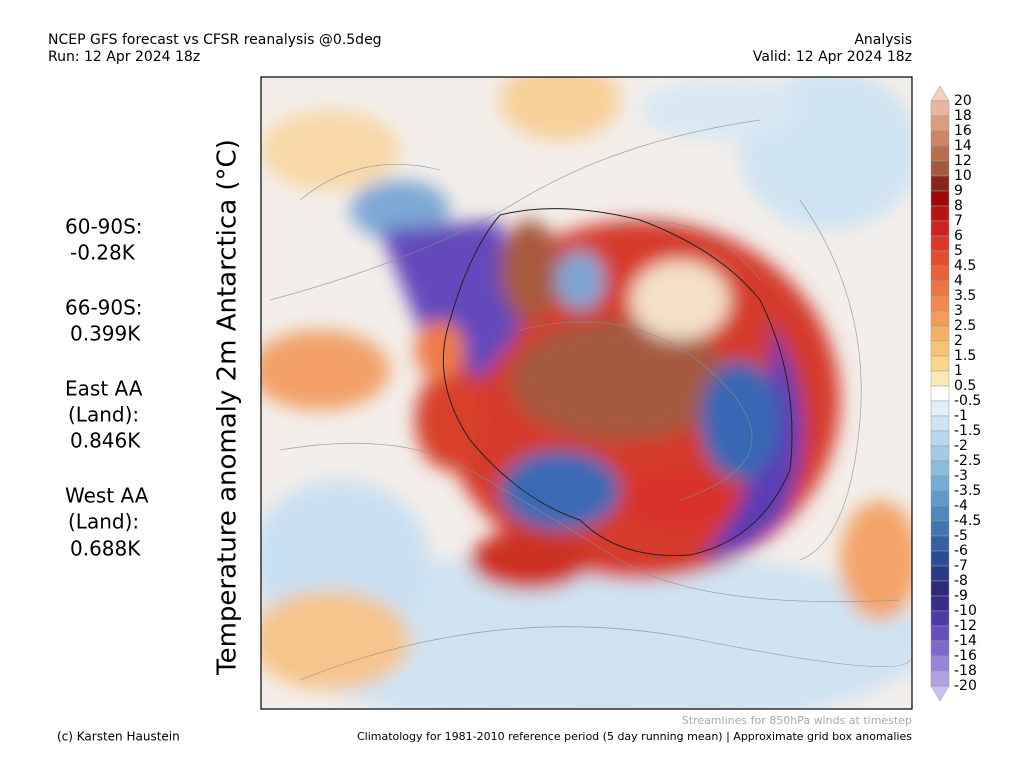 Image resolution: width=1024 pixels, height=772 pixels. Describe the element at coordinates (961, 581) in the screenshot. I see `colorbar-label: -8` at that location.